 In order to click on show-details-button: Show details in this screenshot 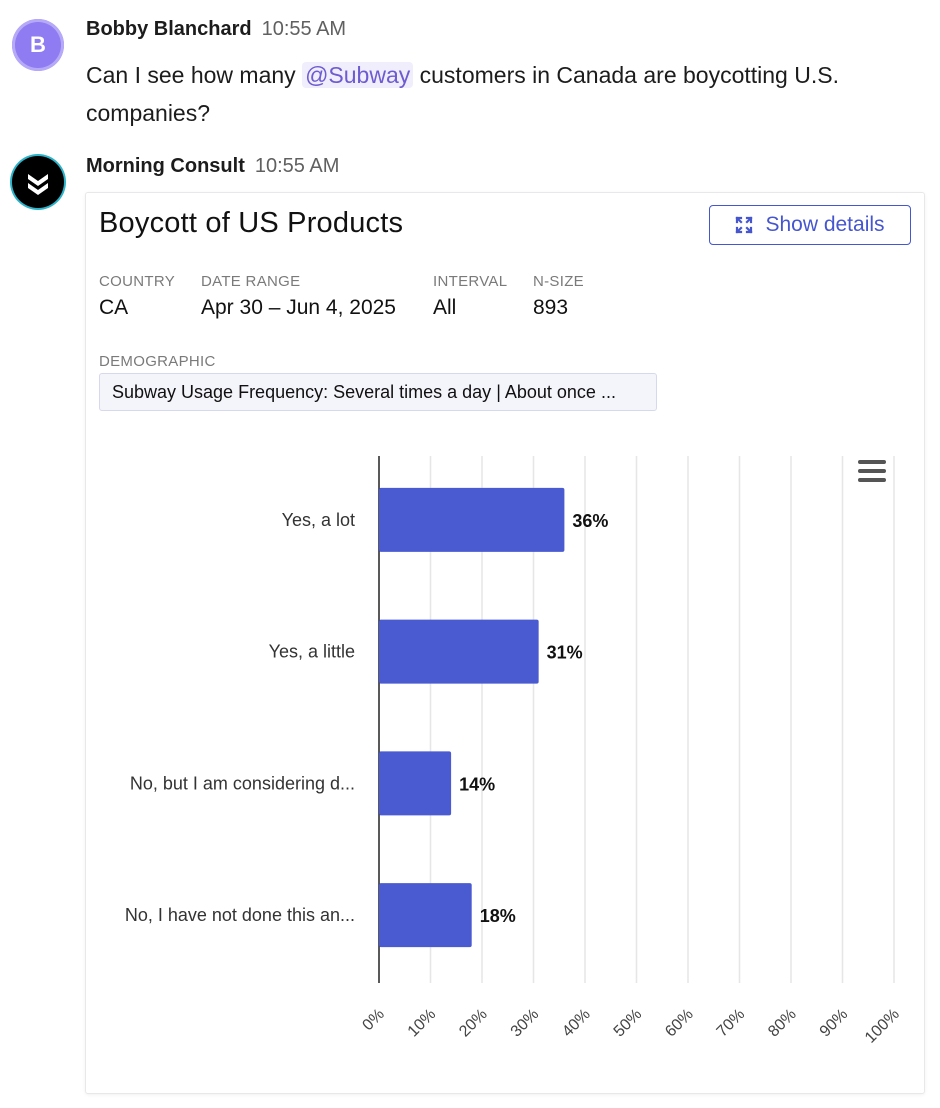, I will do `click(810, 225)`.